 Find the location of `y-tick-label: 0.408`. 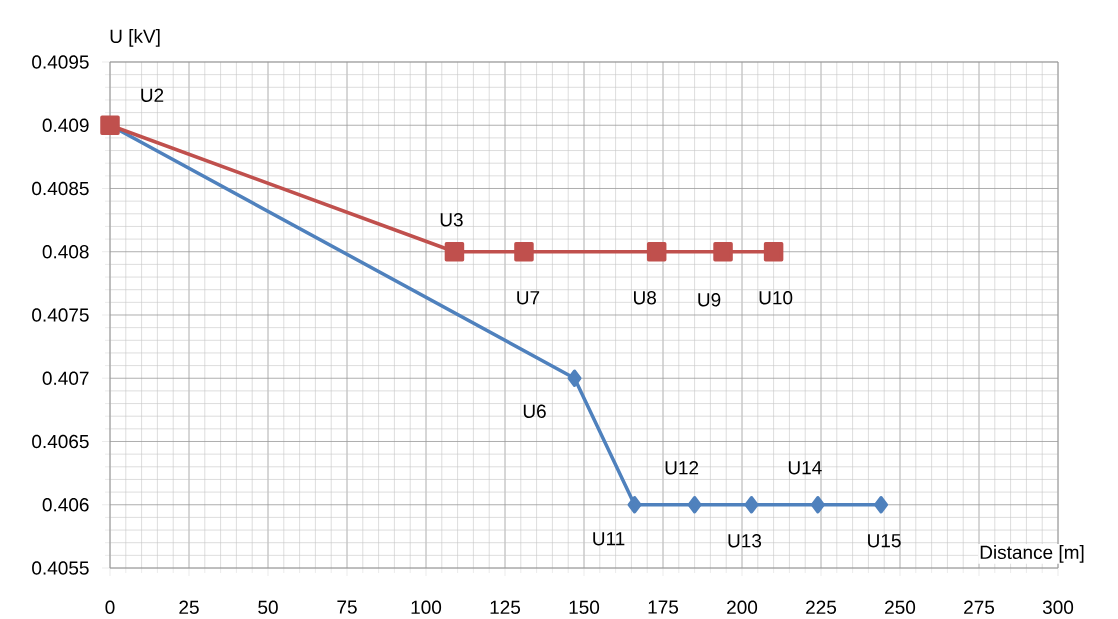

y-tick-label: 0.408 is located at coordinates (65, 252).